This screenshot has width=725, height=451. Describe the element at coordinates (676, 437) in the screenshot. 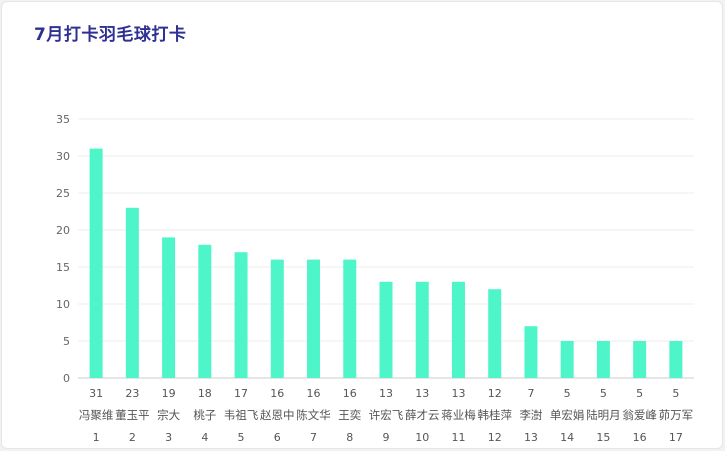

I see `rank-label: 17` at that location.